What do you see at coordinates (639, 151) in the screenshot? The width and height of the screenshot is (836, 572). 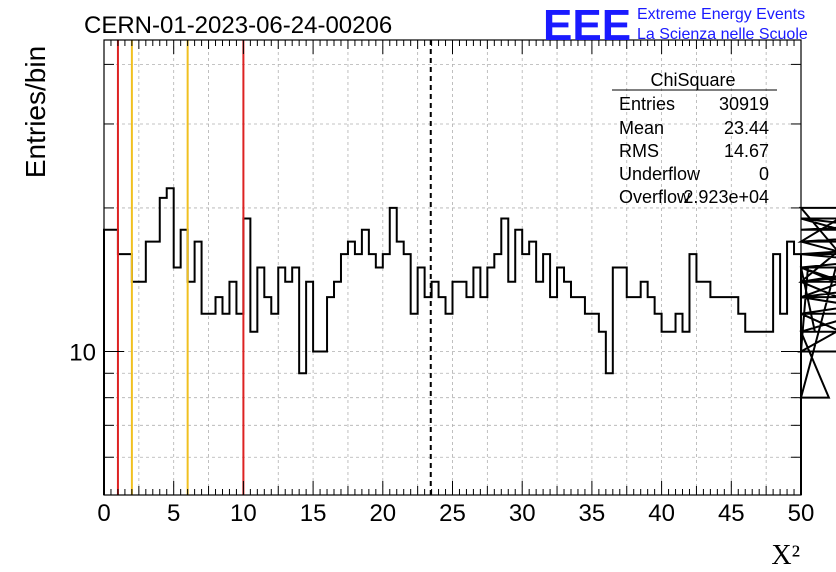 I see `stats-label-rms: RMS` at bounding box center [639, 151].